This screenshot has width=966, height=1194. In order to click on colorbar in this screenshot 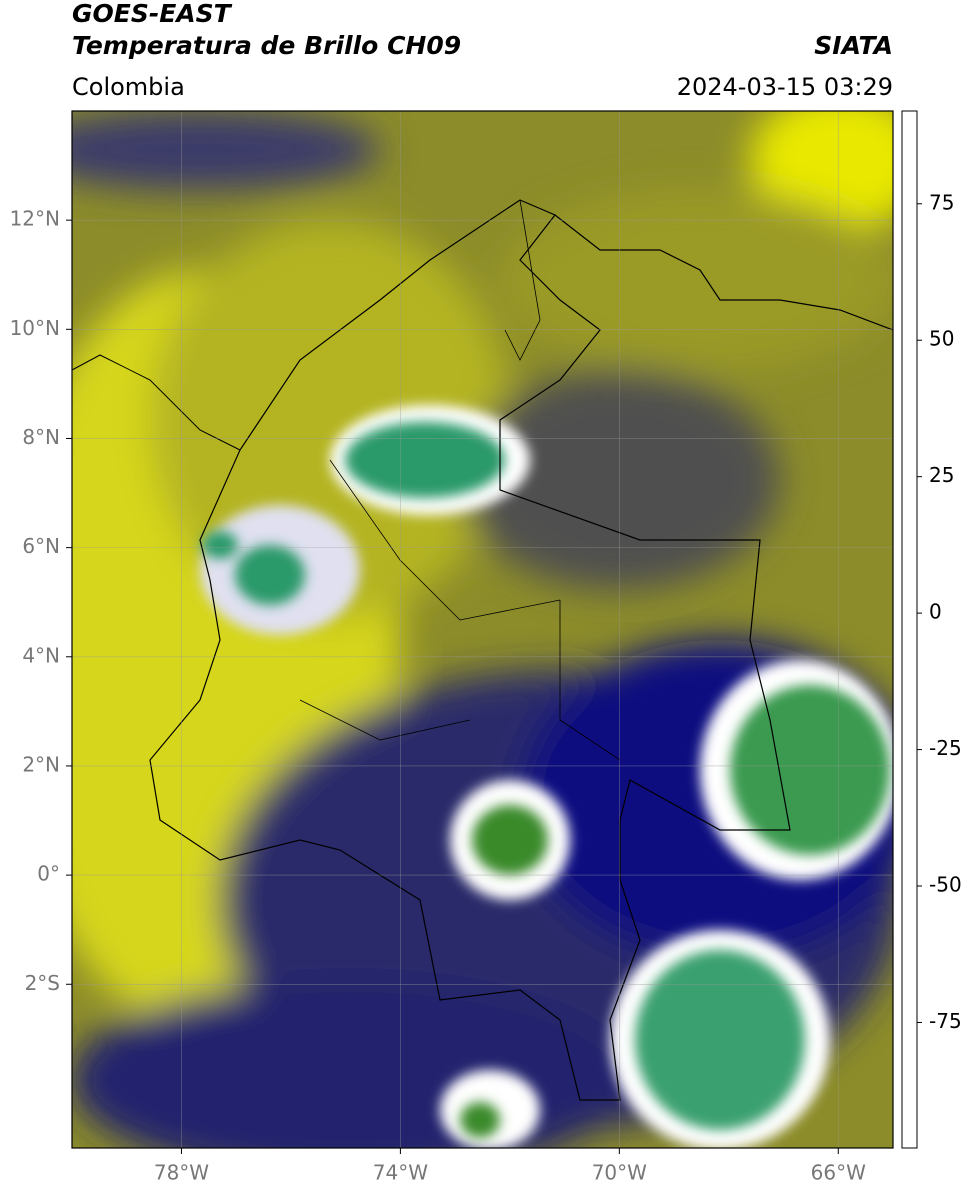, I will do `click(909, 629)`.